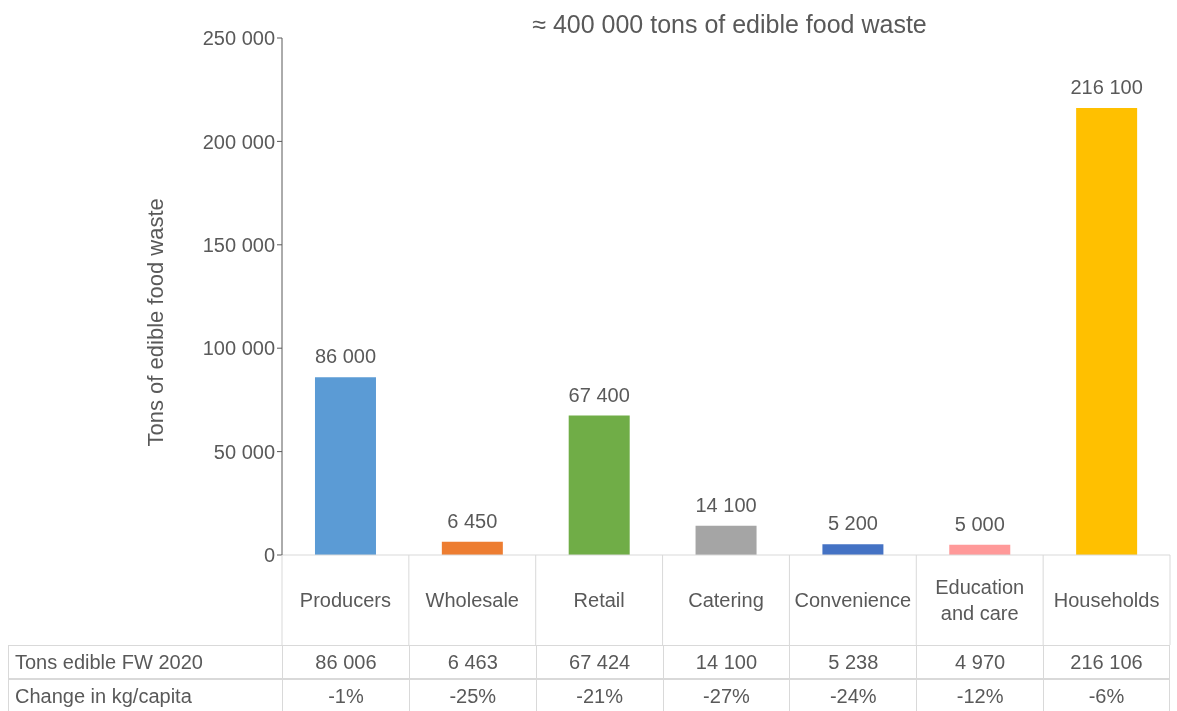 The width and height of the screenshot is (1177, 711). I want to click on y-tick-label: 150 000, so click(238, 244).